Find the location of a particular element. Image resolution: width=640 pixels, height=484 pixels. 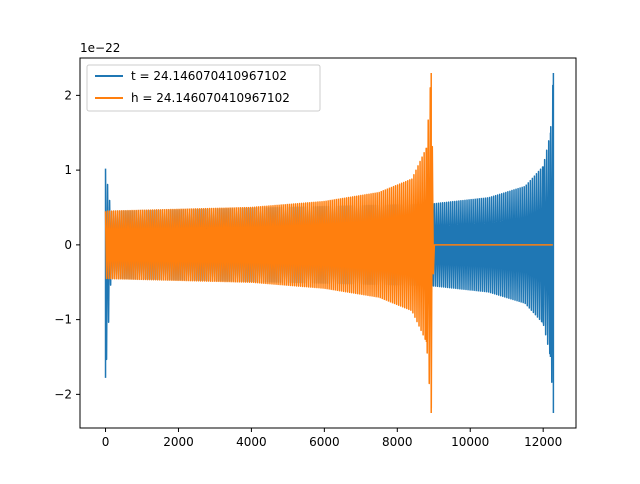

y-offset-text: 1e−22 is located at coordinates (100, 48).